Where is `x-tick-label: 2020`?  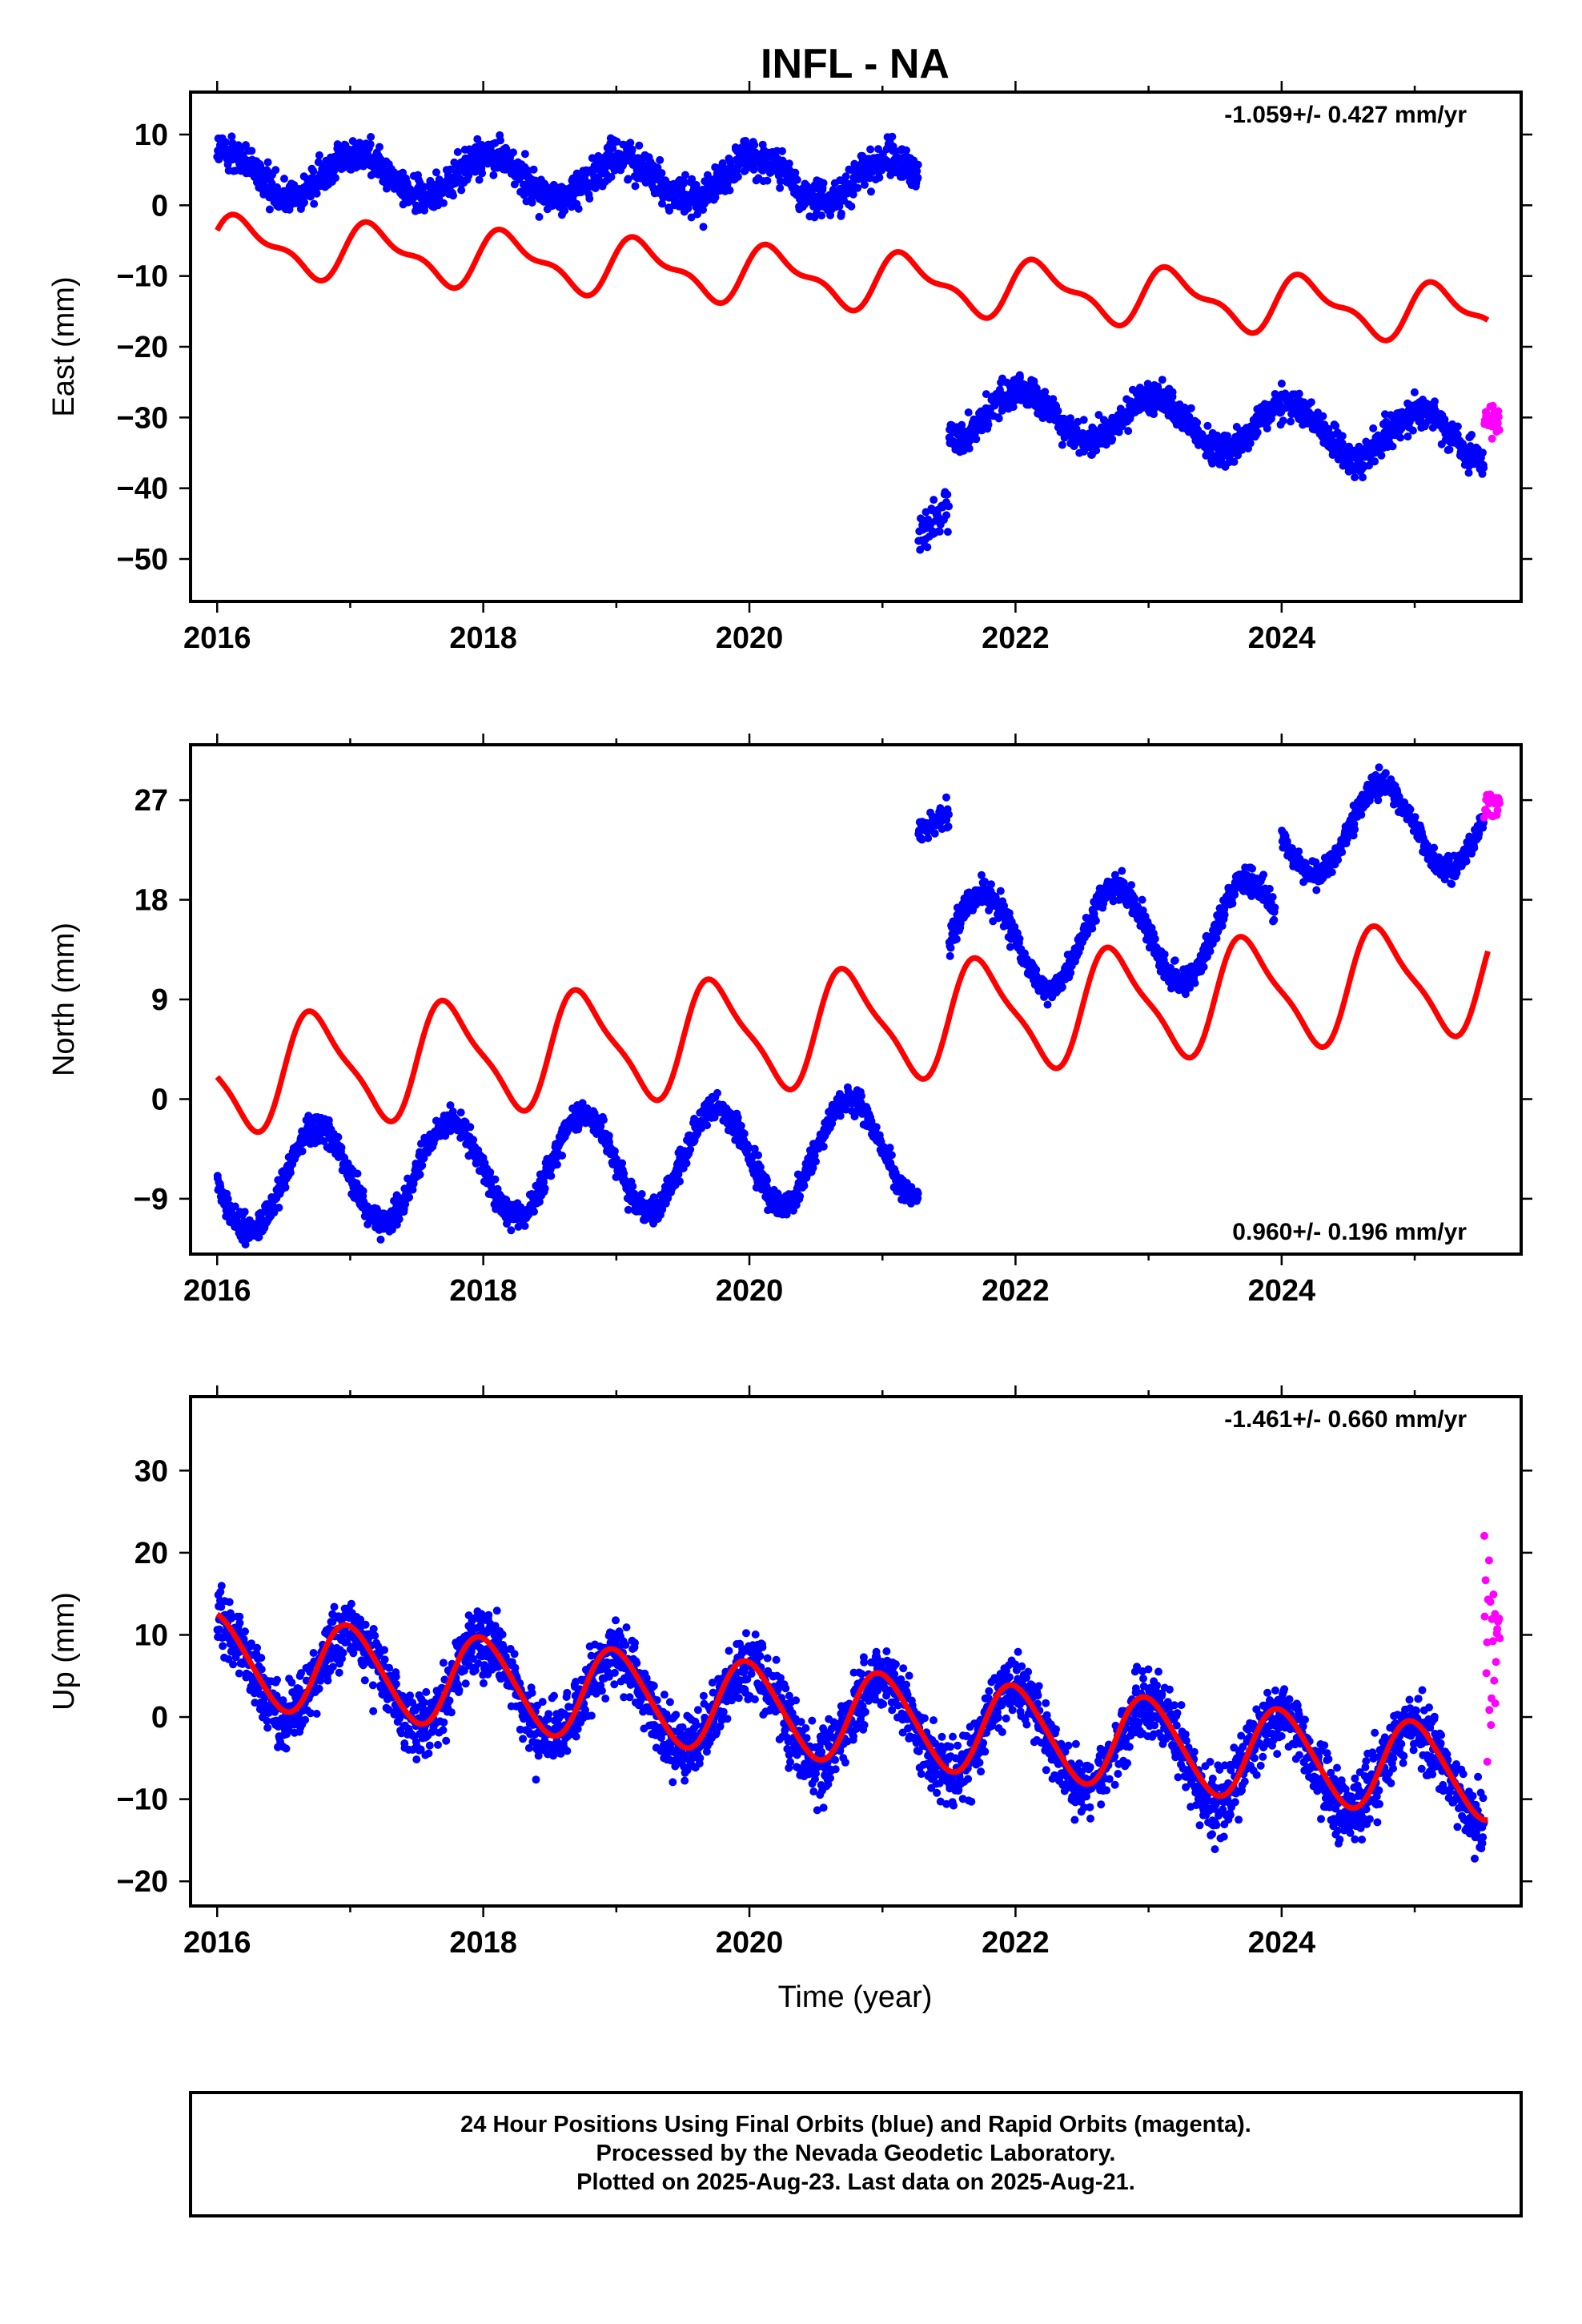 x-tick-label: 2020 is located at coordinates (750, 638).